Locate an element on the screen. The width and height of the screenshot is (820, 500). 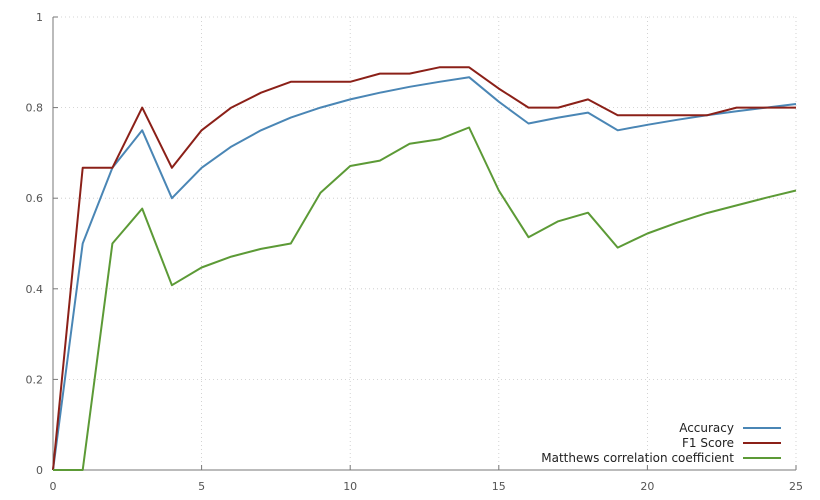
x-tick-label: 0 is located at coordinates (53, 486).